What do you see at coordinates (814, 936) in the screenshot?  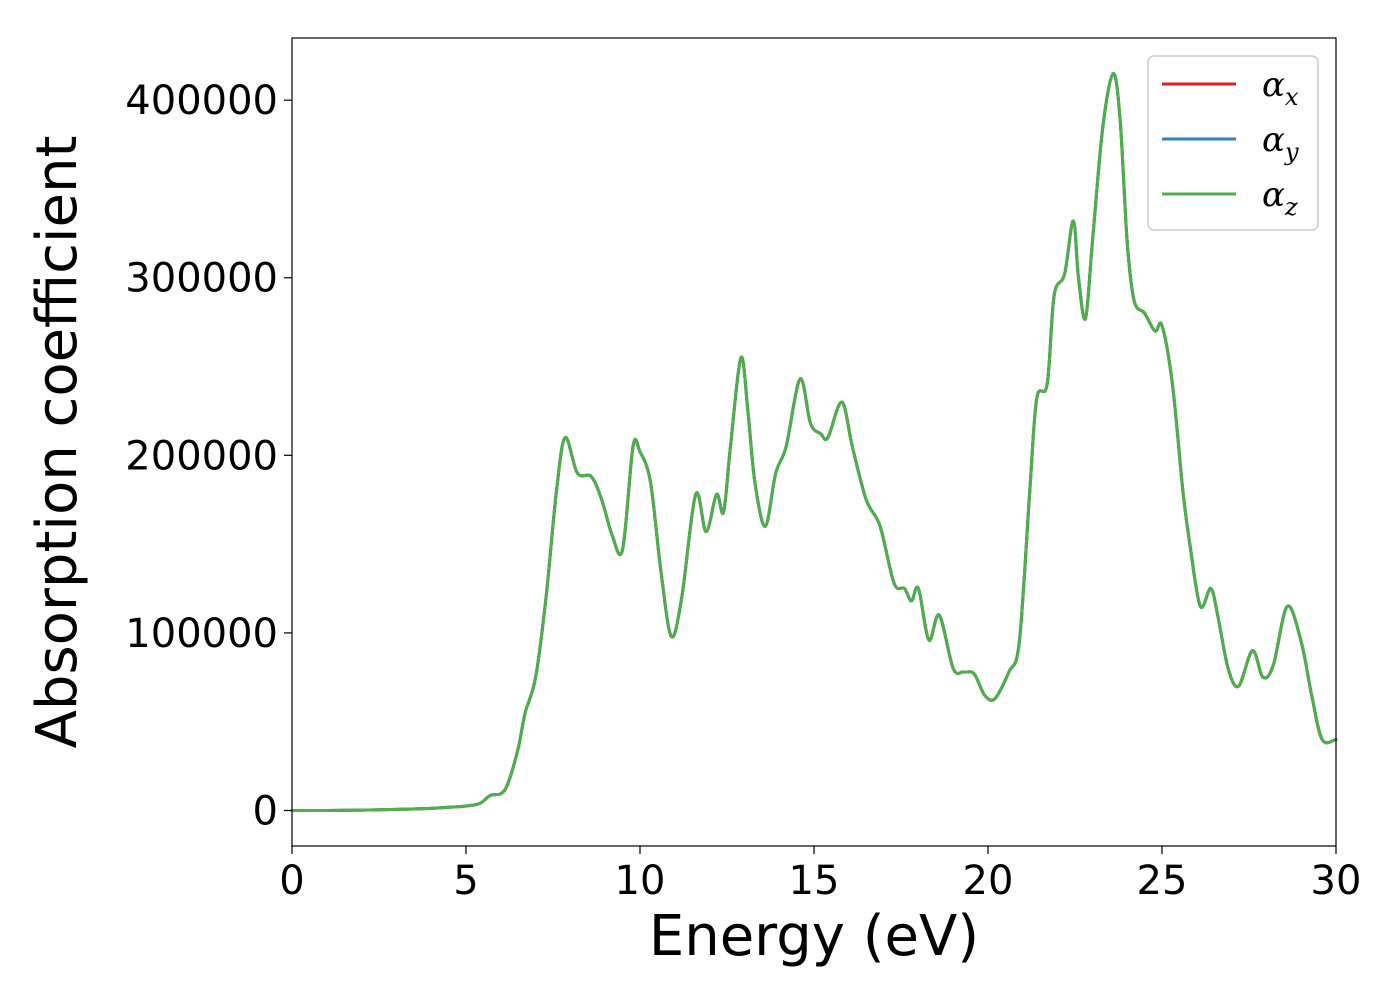 I see `x-axis-label: Energy (eV)` at bounding box center [814, 936].